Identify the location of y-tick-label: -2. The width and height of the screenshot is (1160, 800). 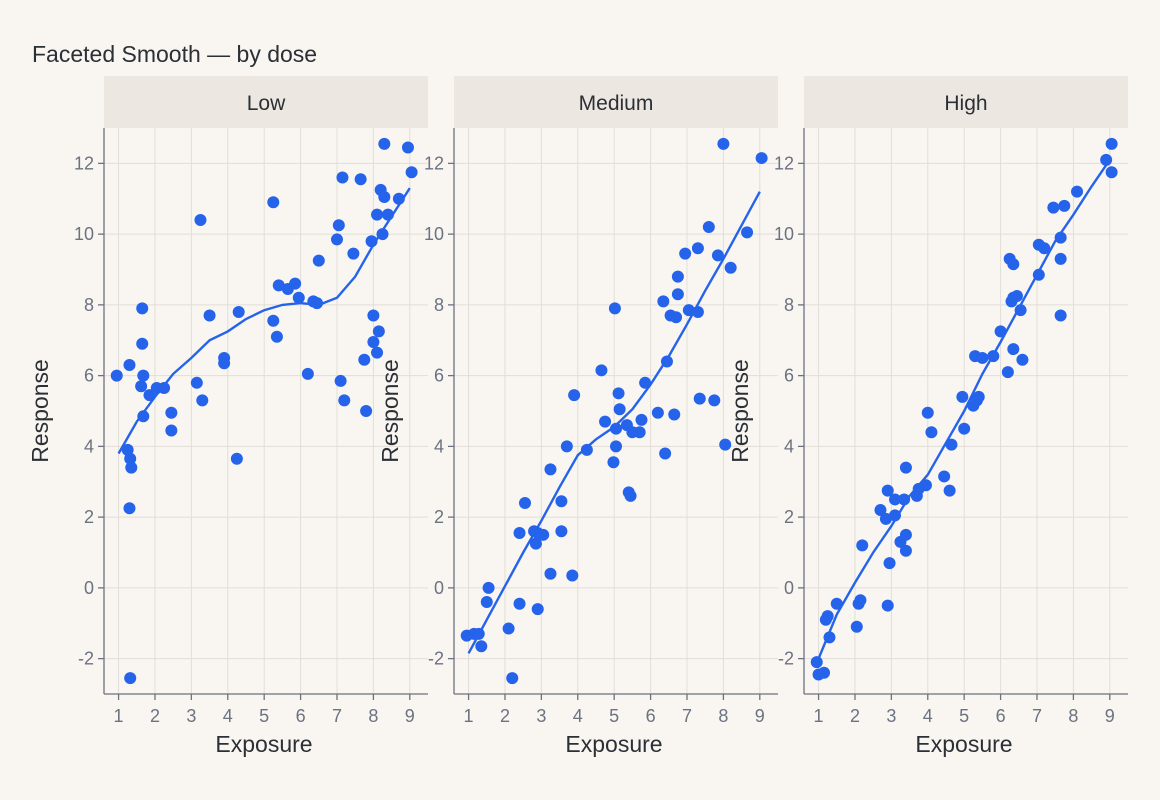
(86, 659).